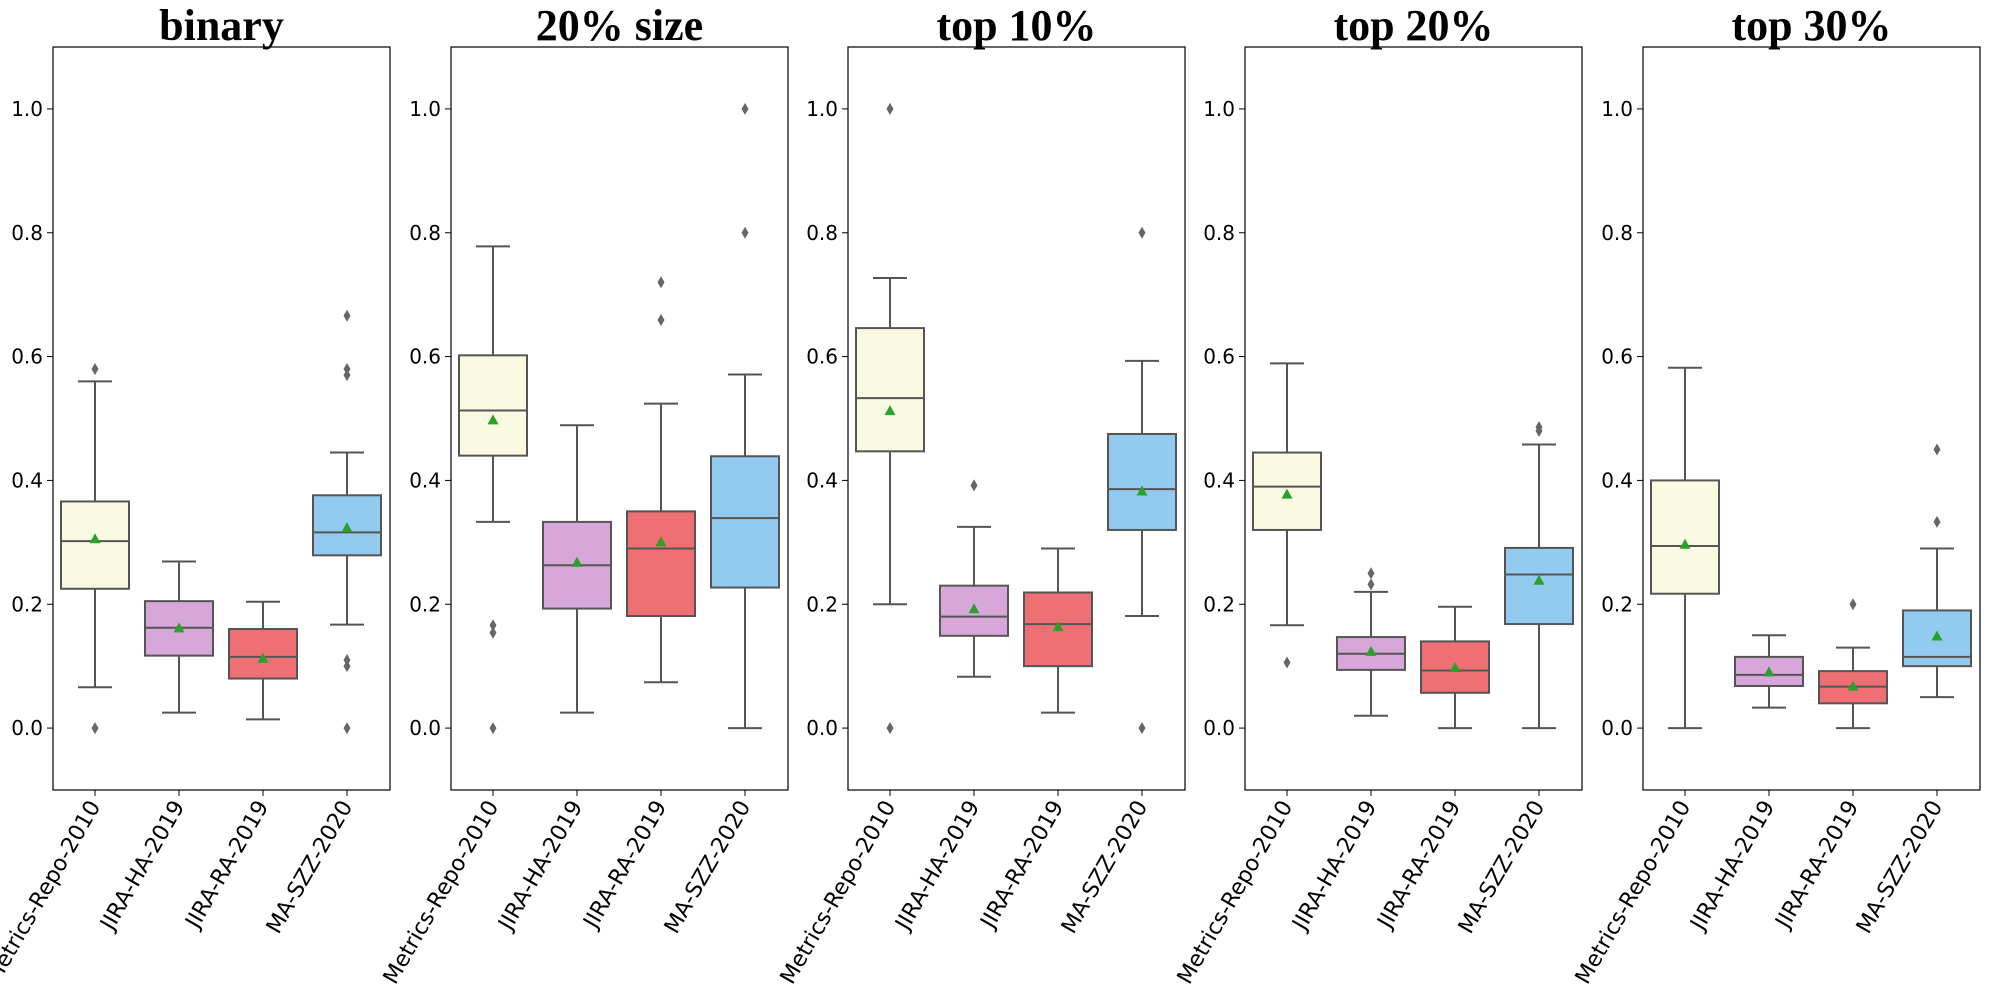 The height and width of the screenshot is (994, 1989). Describe the element at coordinates (1811, 25) in the screenshot. I see `panel-title: top 30%` at that location.